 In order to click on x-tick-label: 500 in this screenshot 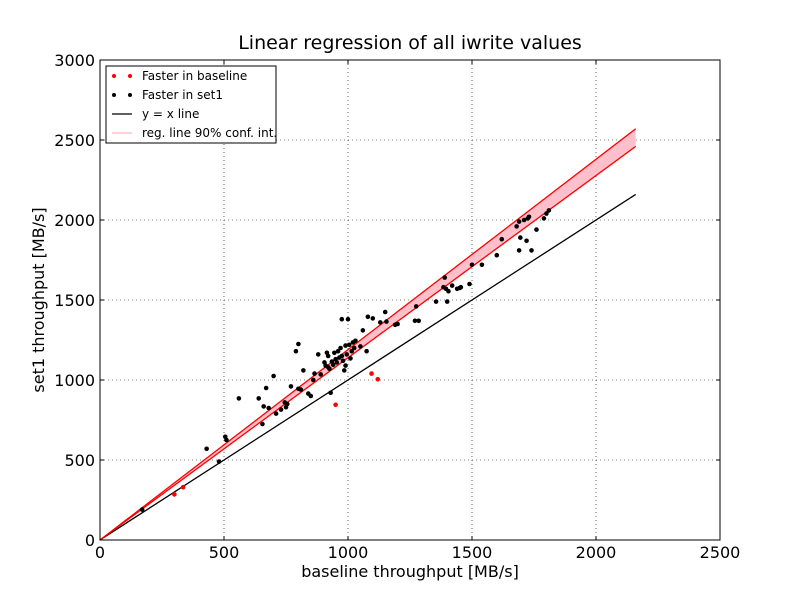, I will do `click(224, 552)`.